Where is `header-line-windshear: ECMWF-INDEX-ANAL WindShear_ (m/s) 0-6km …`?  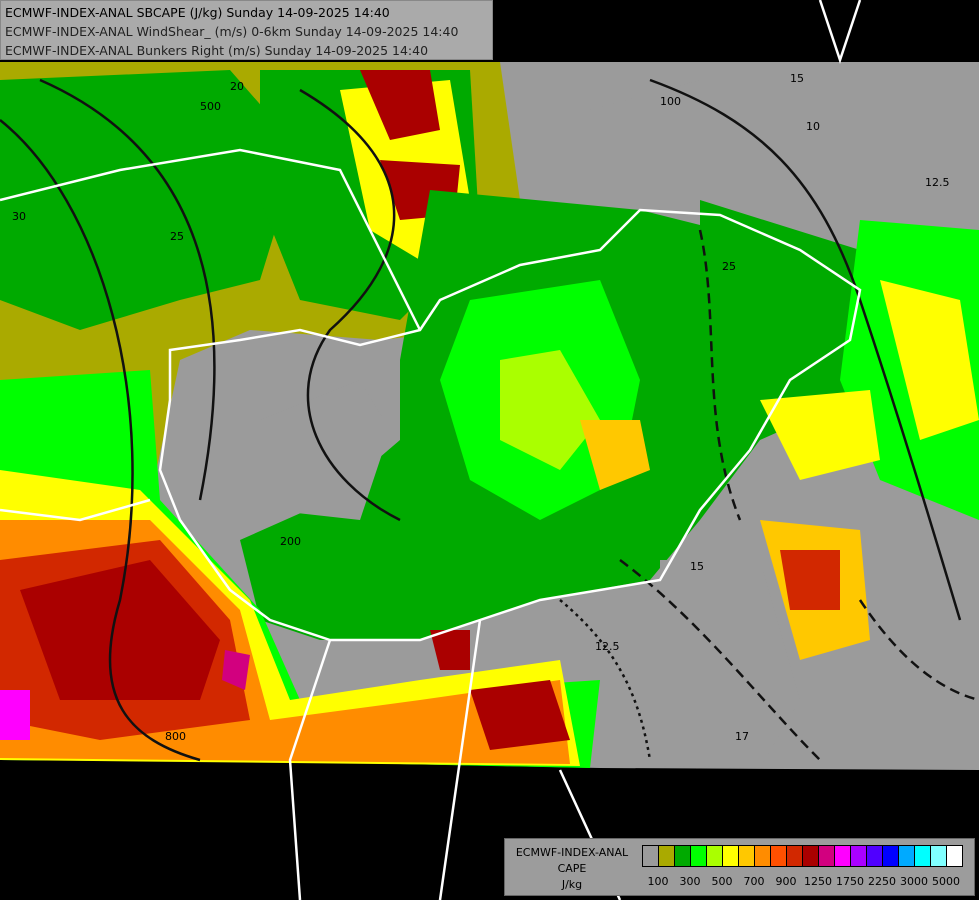
header-line-windshear: ECMWF-INDEX-ANAL WindShear_ (m/s) 0-6km … is located at coordinates (232, 31).